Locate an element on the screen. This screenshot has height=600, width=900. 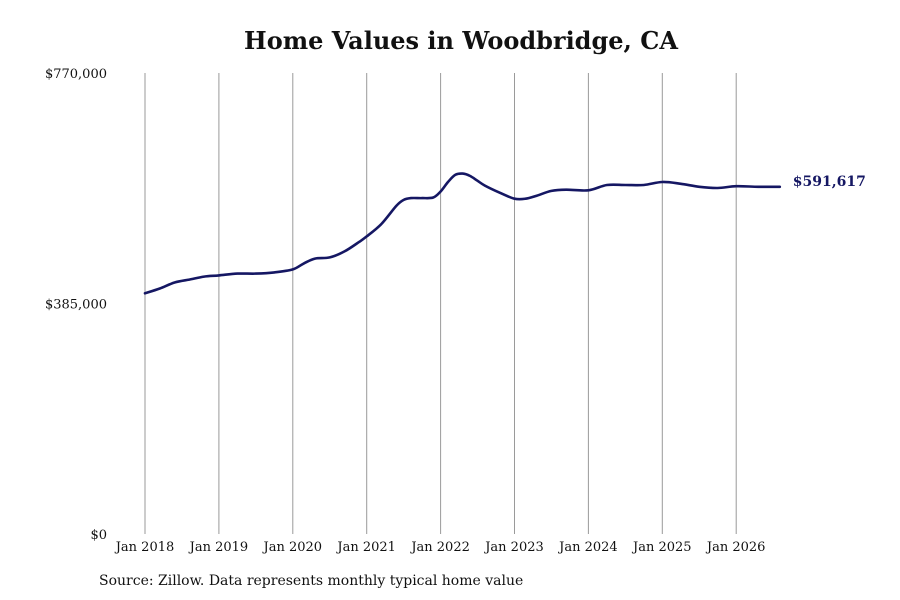
end-value-label: $591,617 is located at coordinates (829, 182).